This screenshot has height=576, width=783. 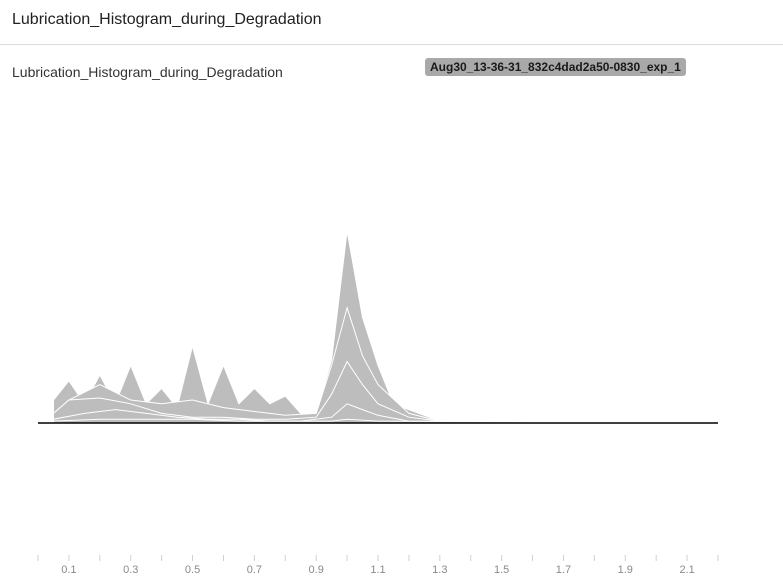 What do you see at coordinates (625, 570) in the screenshot?
I see `x-tick-label: 1.9` at bounding box center [625, 570].